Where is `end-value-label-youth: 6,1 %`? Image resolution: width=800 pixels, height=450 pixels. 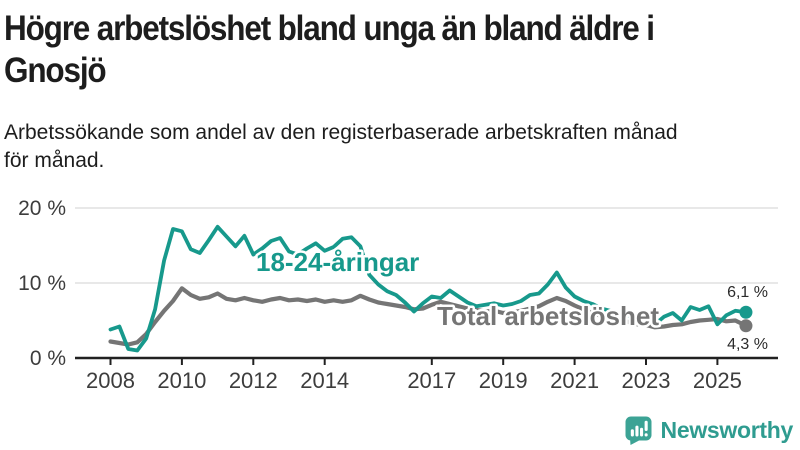 end-value-label-youth: 6,1 % is located at coordinates (747, 292).